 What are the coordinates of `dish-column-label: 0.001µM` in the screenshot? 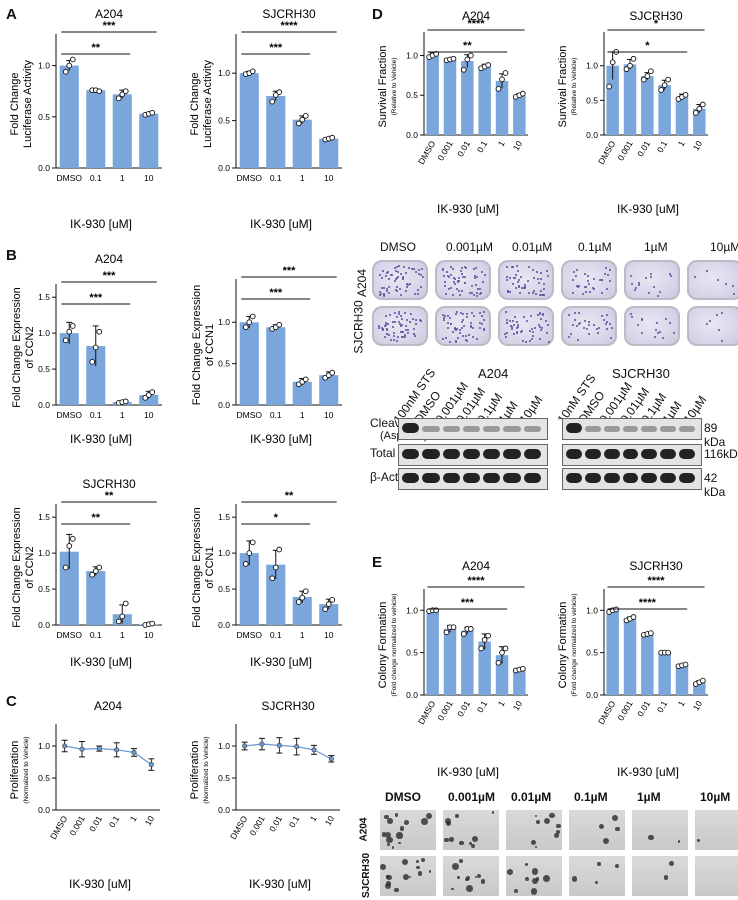 It's located at (469, 247).